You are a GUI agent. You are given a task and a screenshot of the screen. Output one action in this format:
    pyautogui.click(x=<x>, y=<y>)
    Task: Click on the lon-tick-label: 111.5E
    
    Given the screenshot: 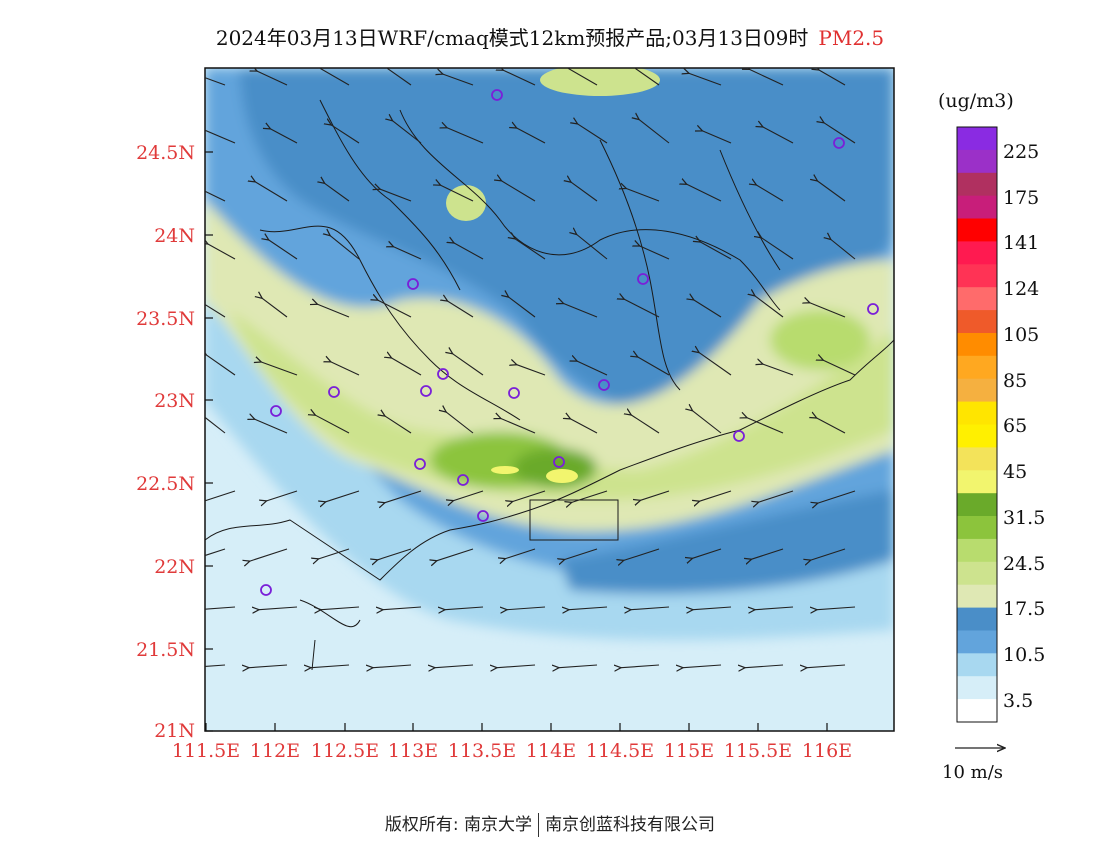 What is the action you would take?
    pyautogui.click(x=206, y=751)
    